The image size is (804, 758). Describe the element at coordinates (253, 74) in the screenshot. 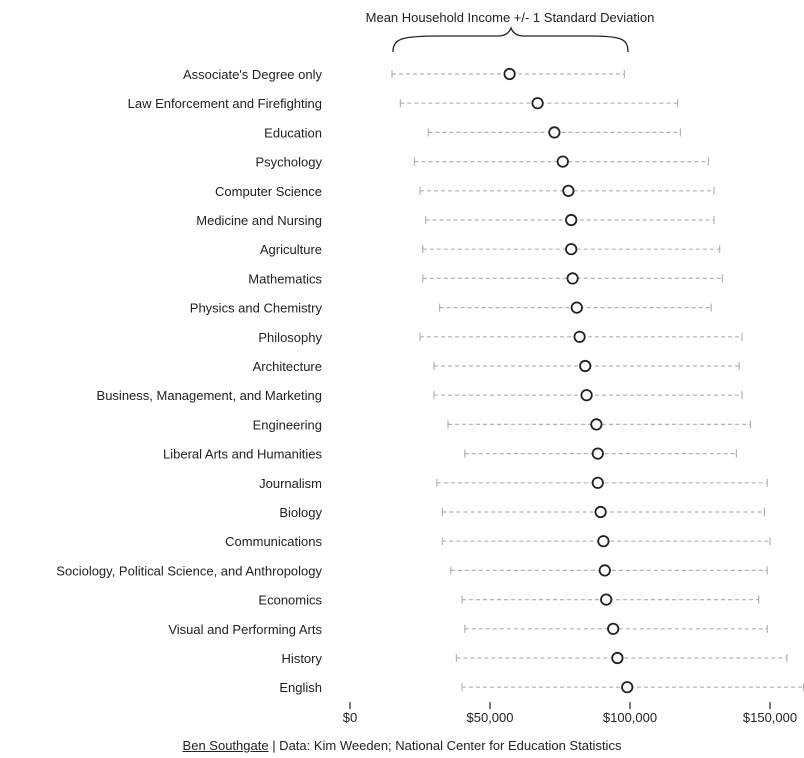

I see `category-label: Associate's Degree only` at that location.